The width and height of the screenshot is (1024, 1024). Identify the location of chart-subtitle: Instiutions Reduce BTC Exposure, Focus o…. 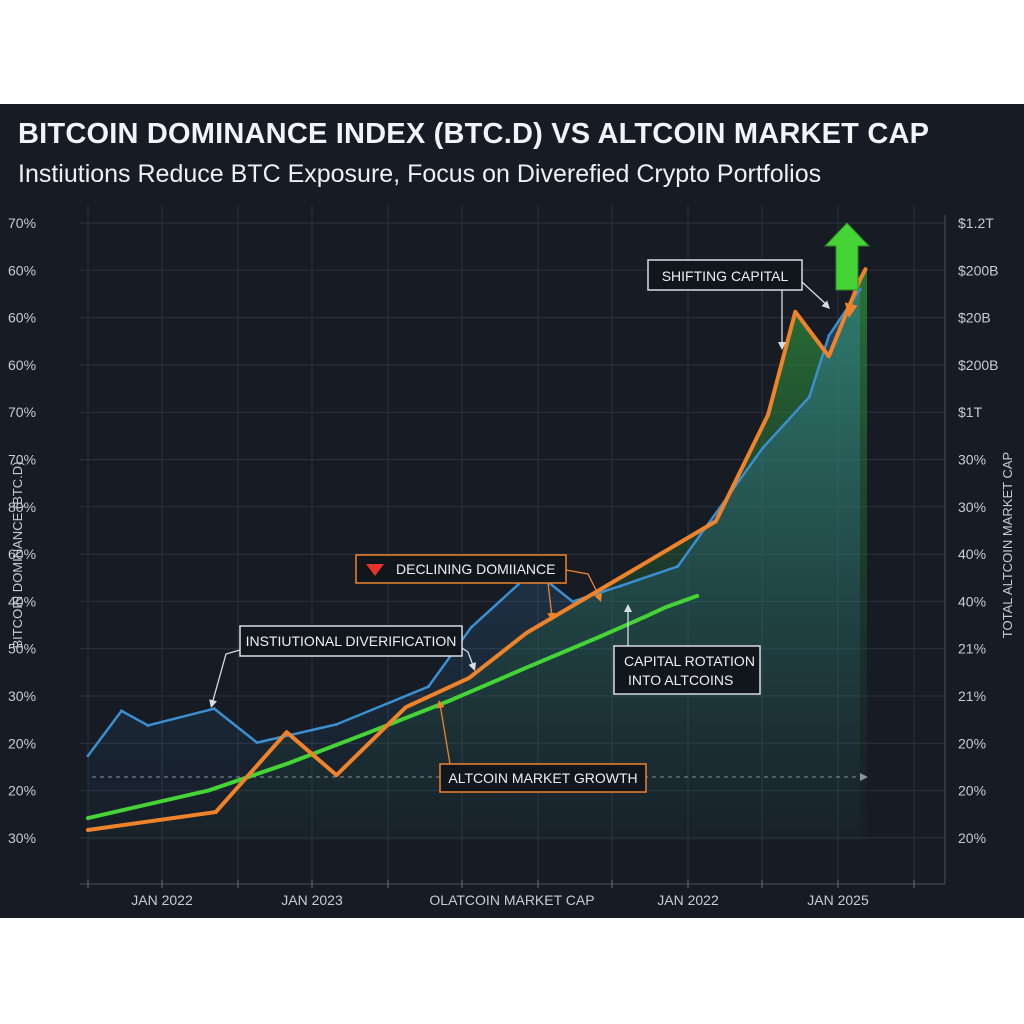
(420, 174).